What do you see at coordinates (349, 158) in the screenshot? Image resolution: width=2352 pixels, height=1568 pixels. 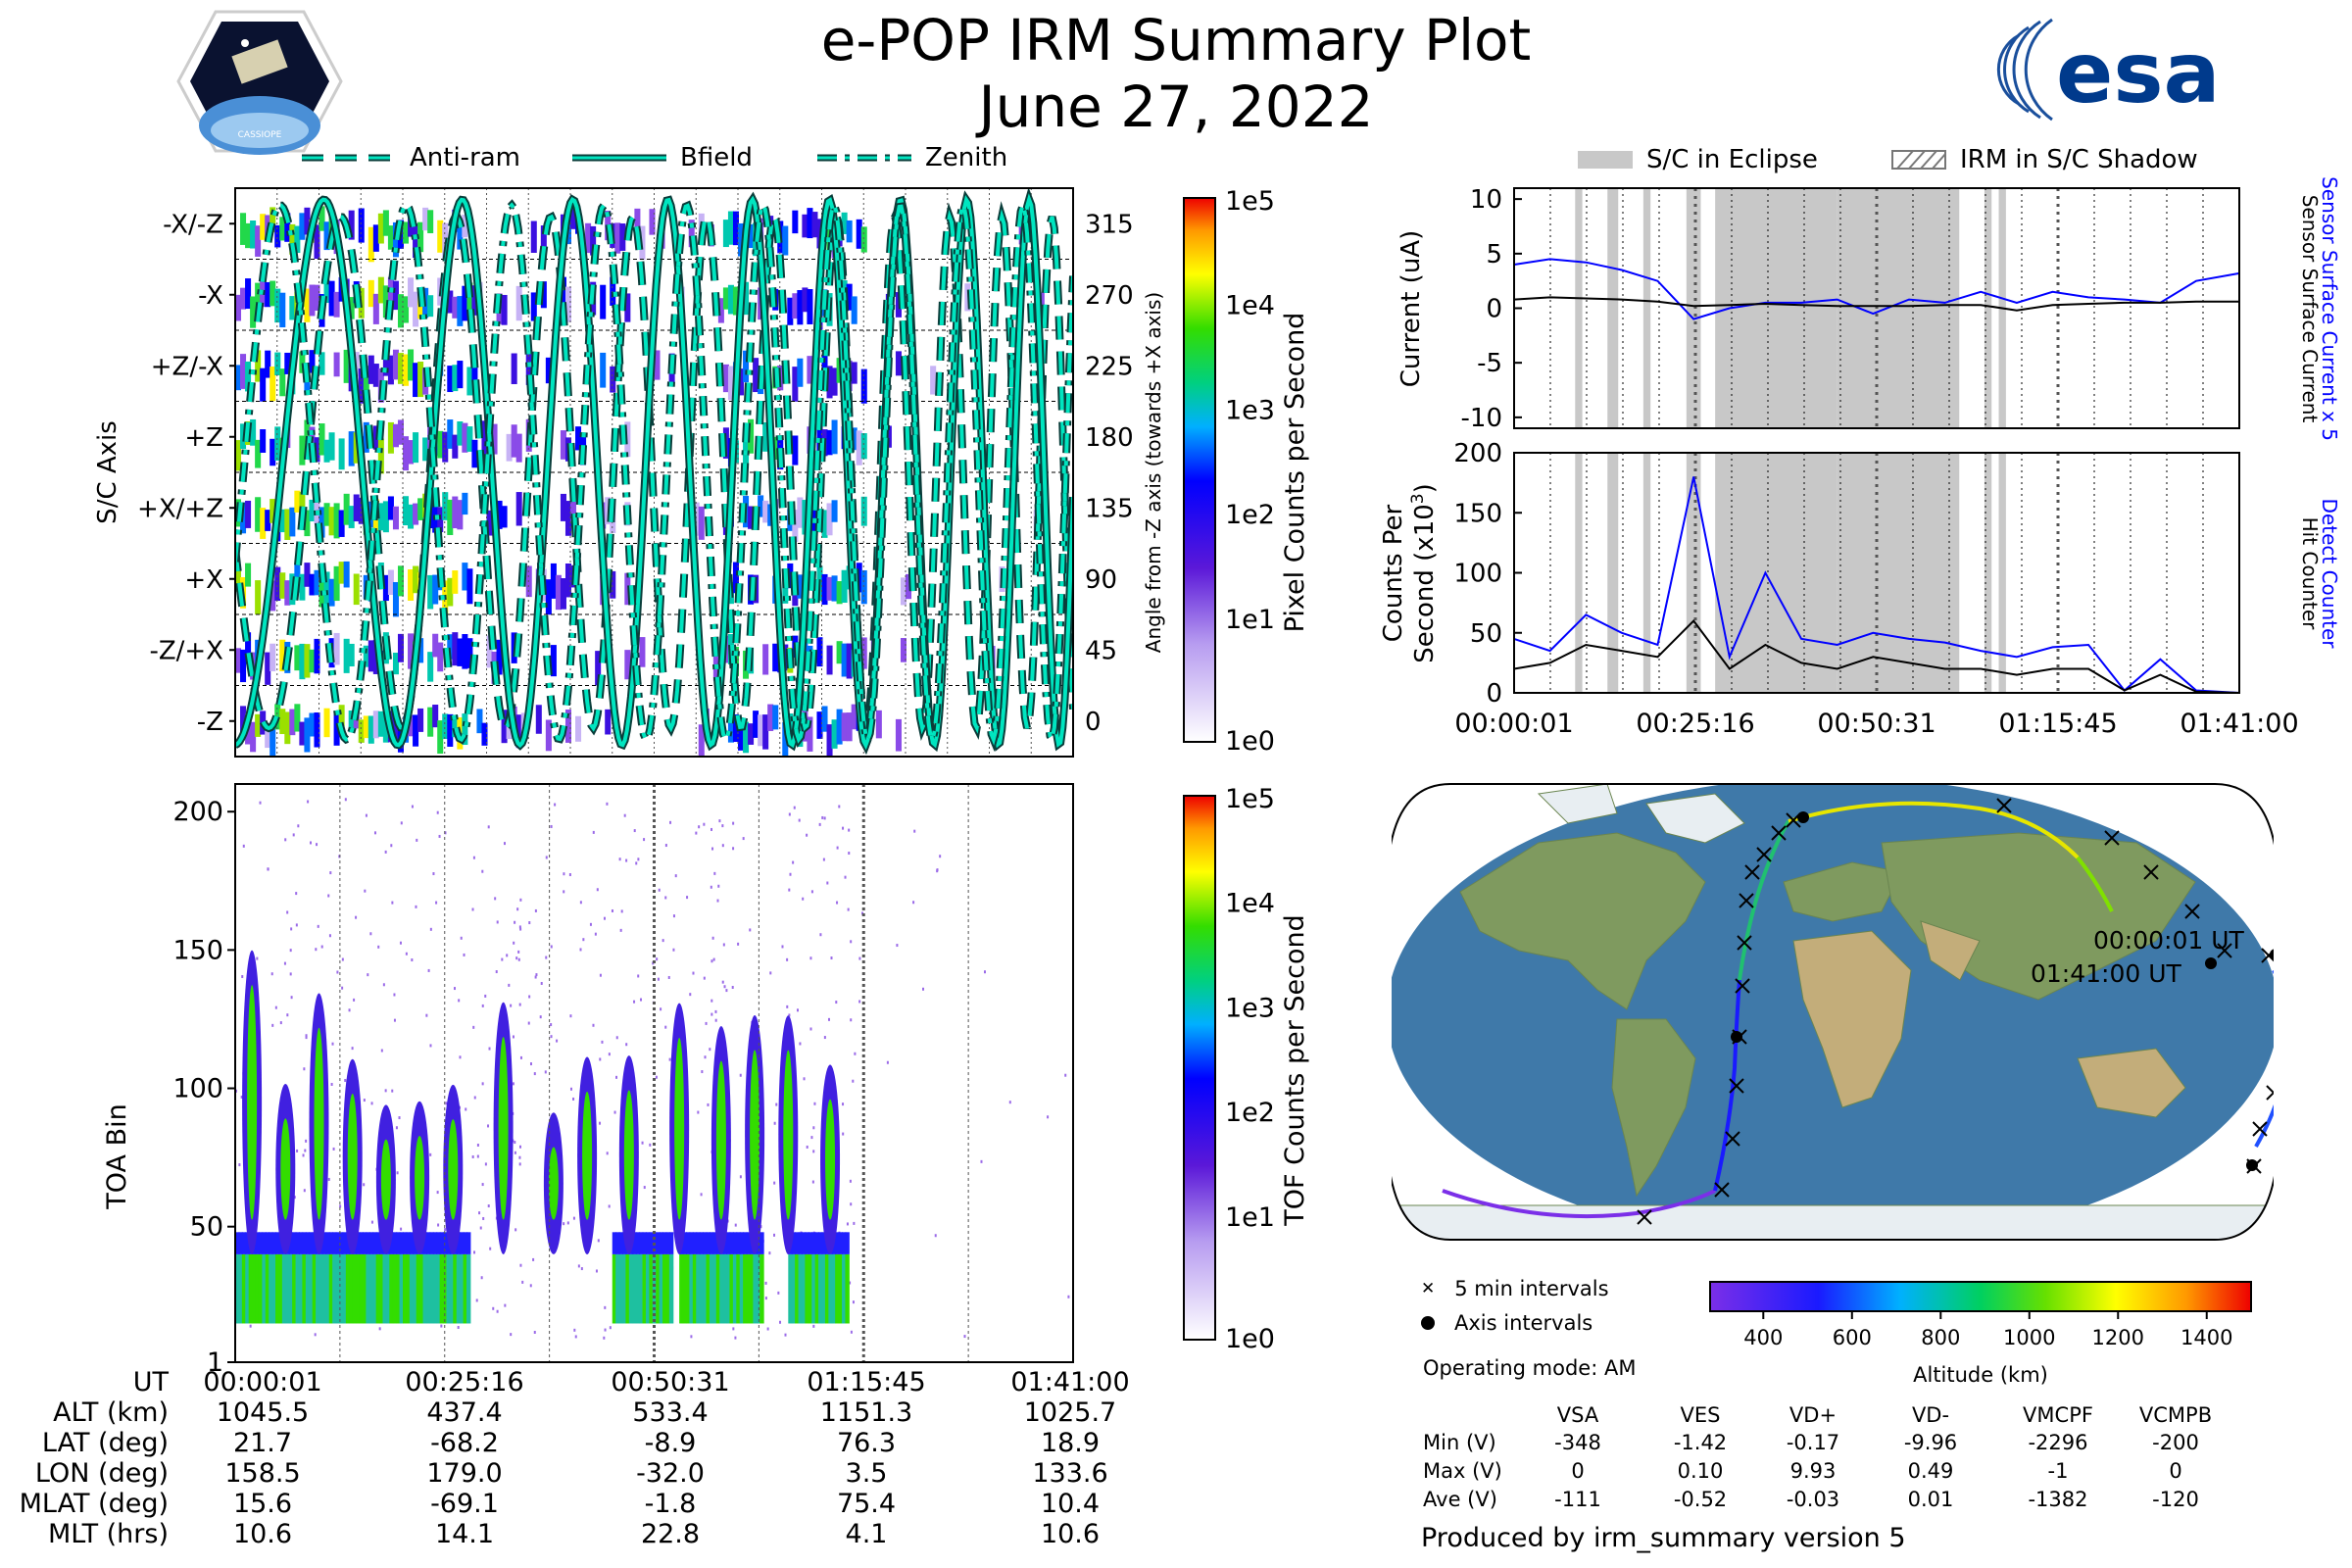 I see `dashed-line-icon` at bounding box center [349, 158].